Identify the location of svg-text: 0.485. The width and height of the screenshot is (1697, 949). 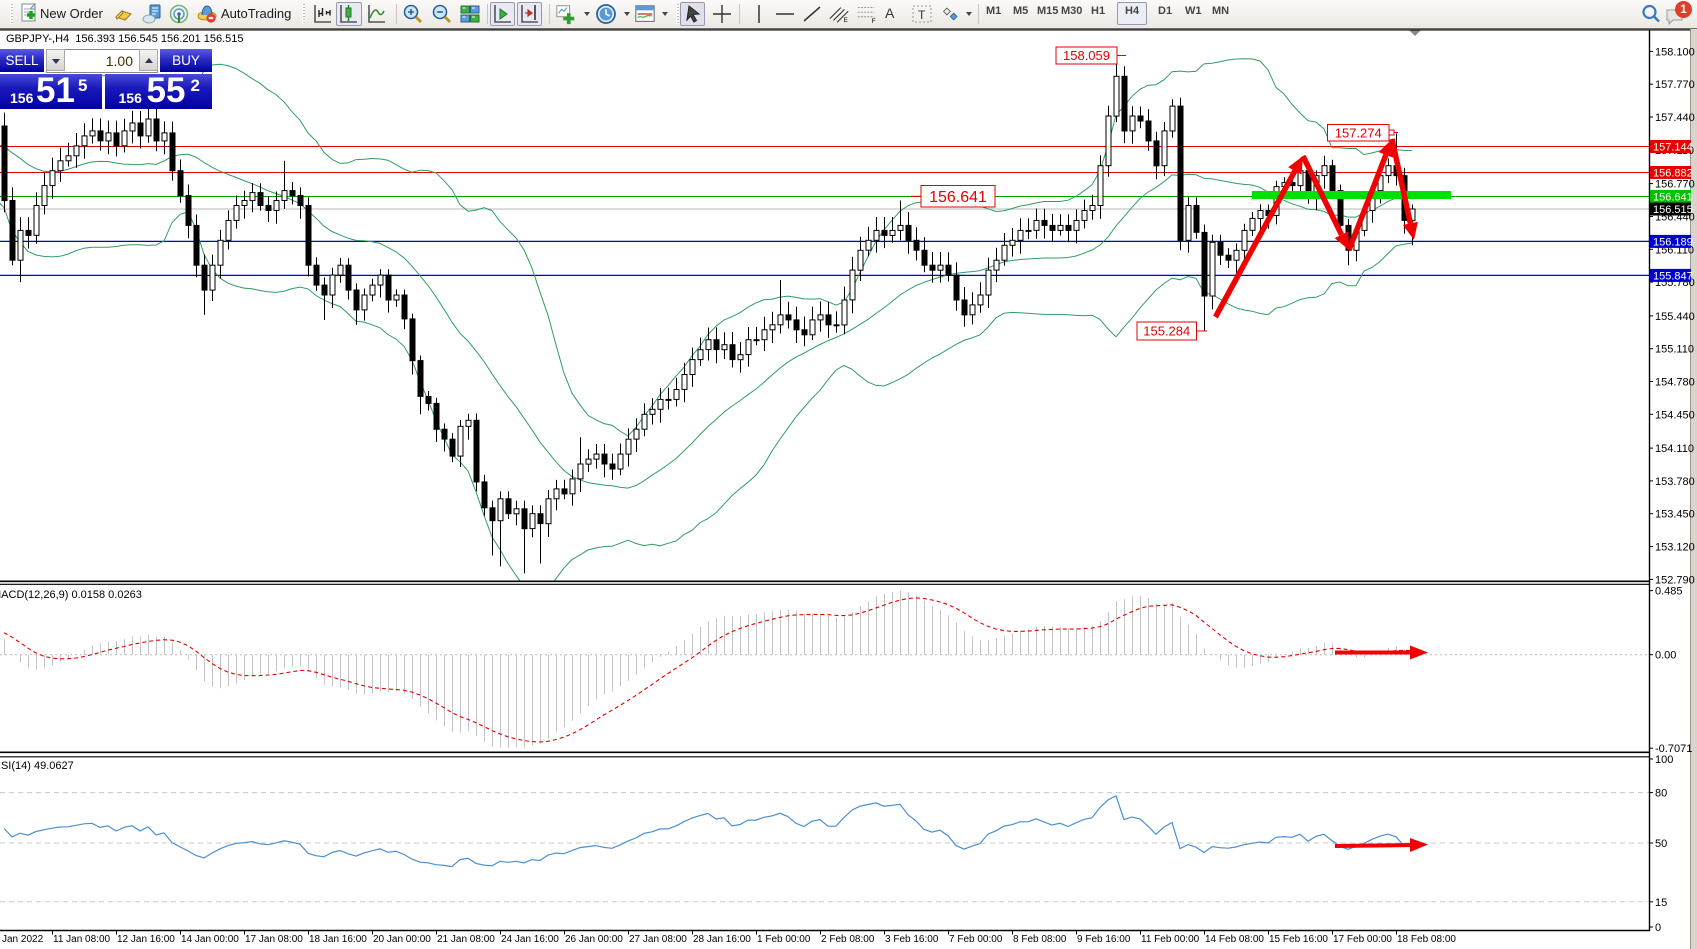
(1669, 592).